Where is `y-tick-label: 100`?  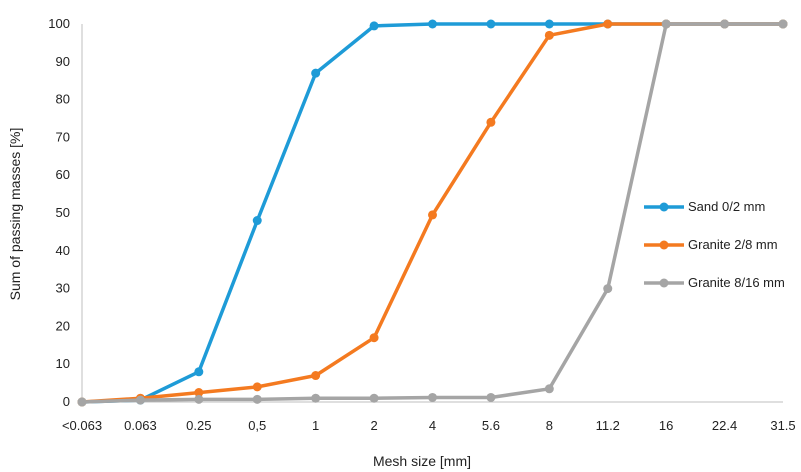 y-tick-label: 100 is located at coordinates (59, 23).